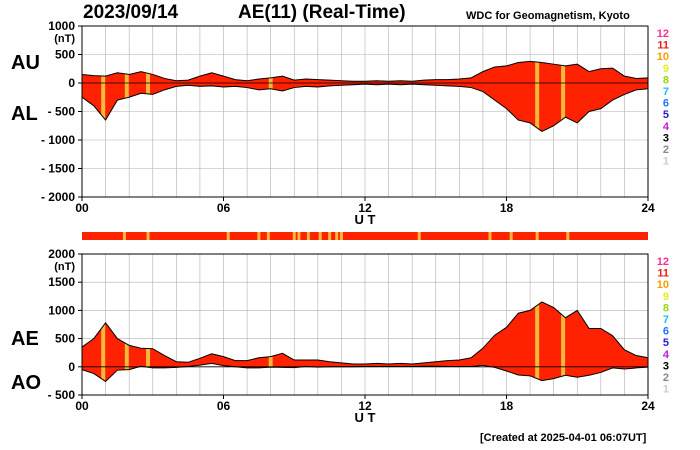  I want to click on series-line-al, so click(365, 108).